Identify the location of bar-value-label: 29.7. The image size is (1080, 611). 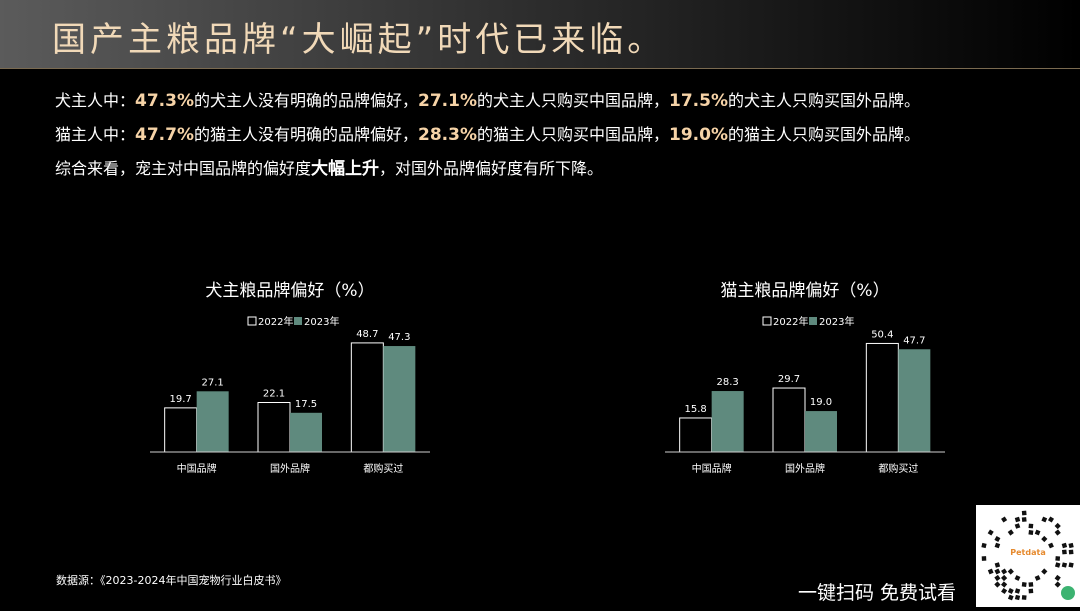
(789, 379).